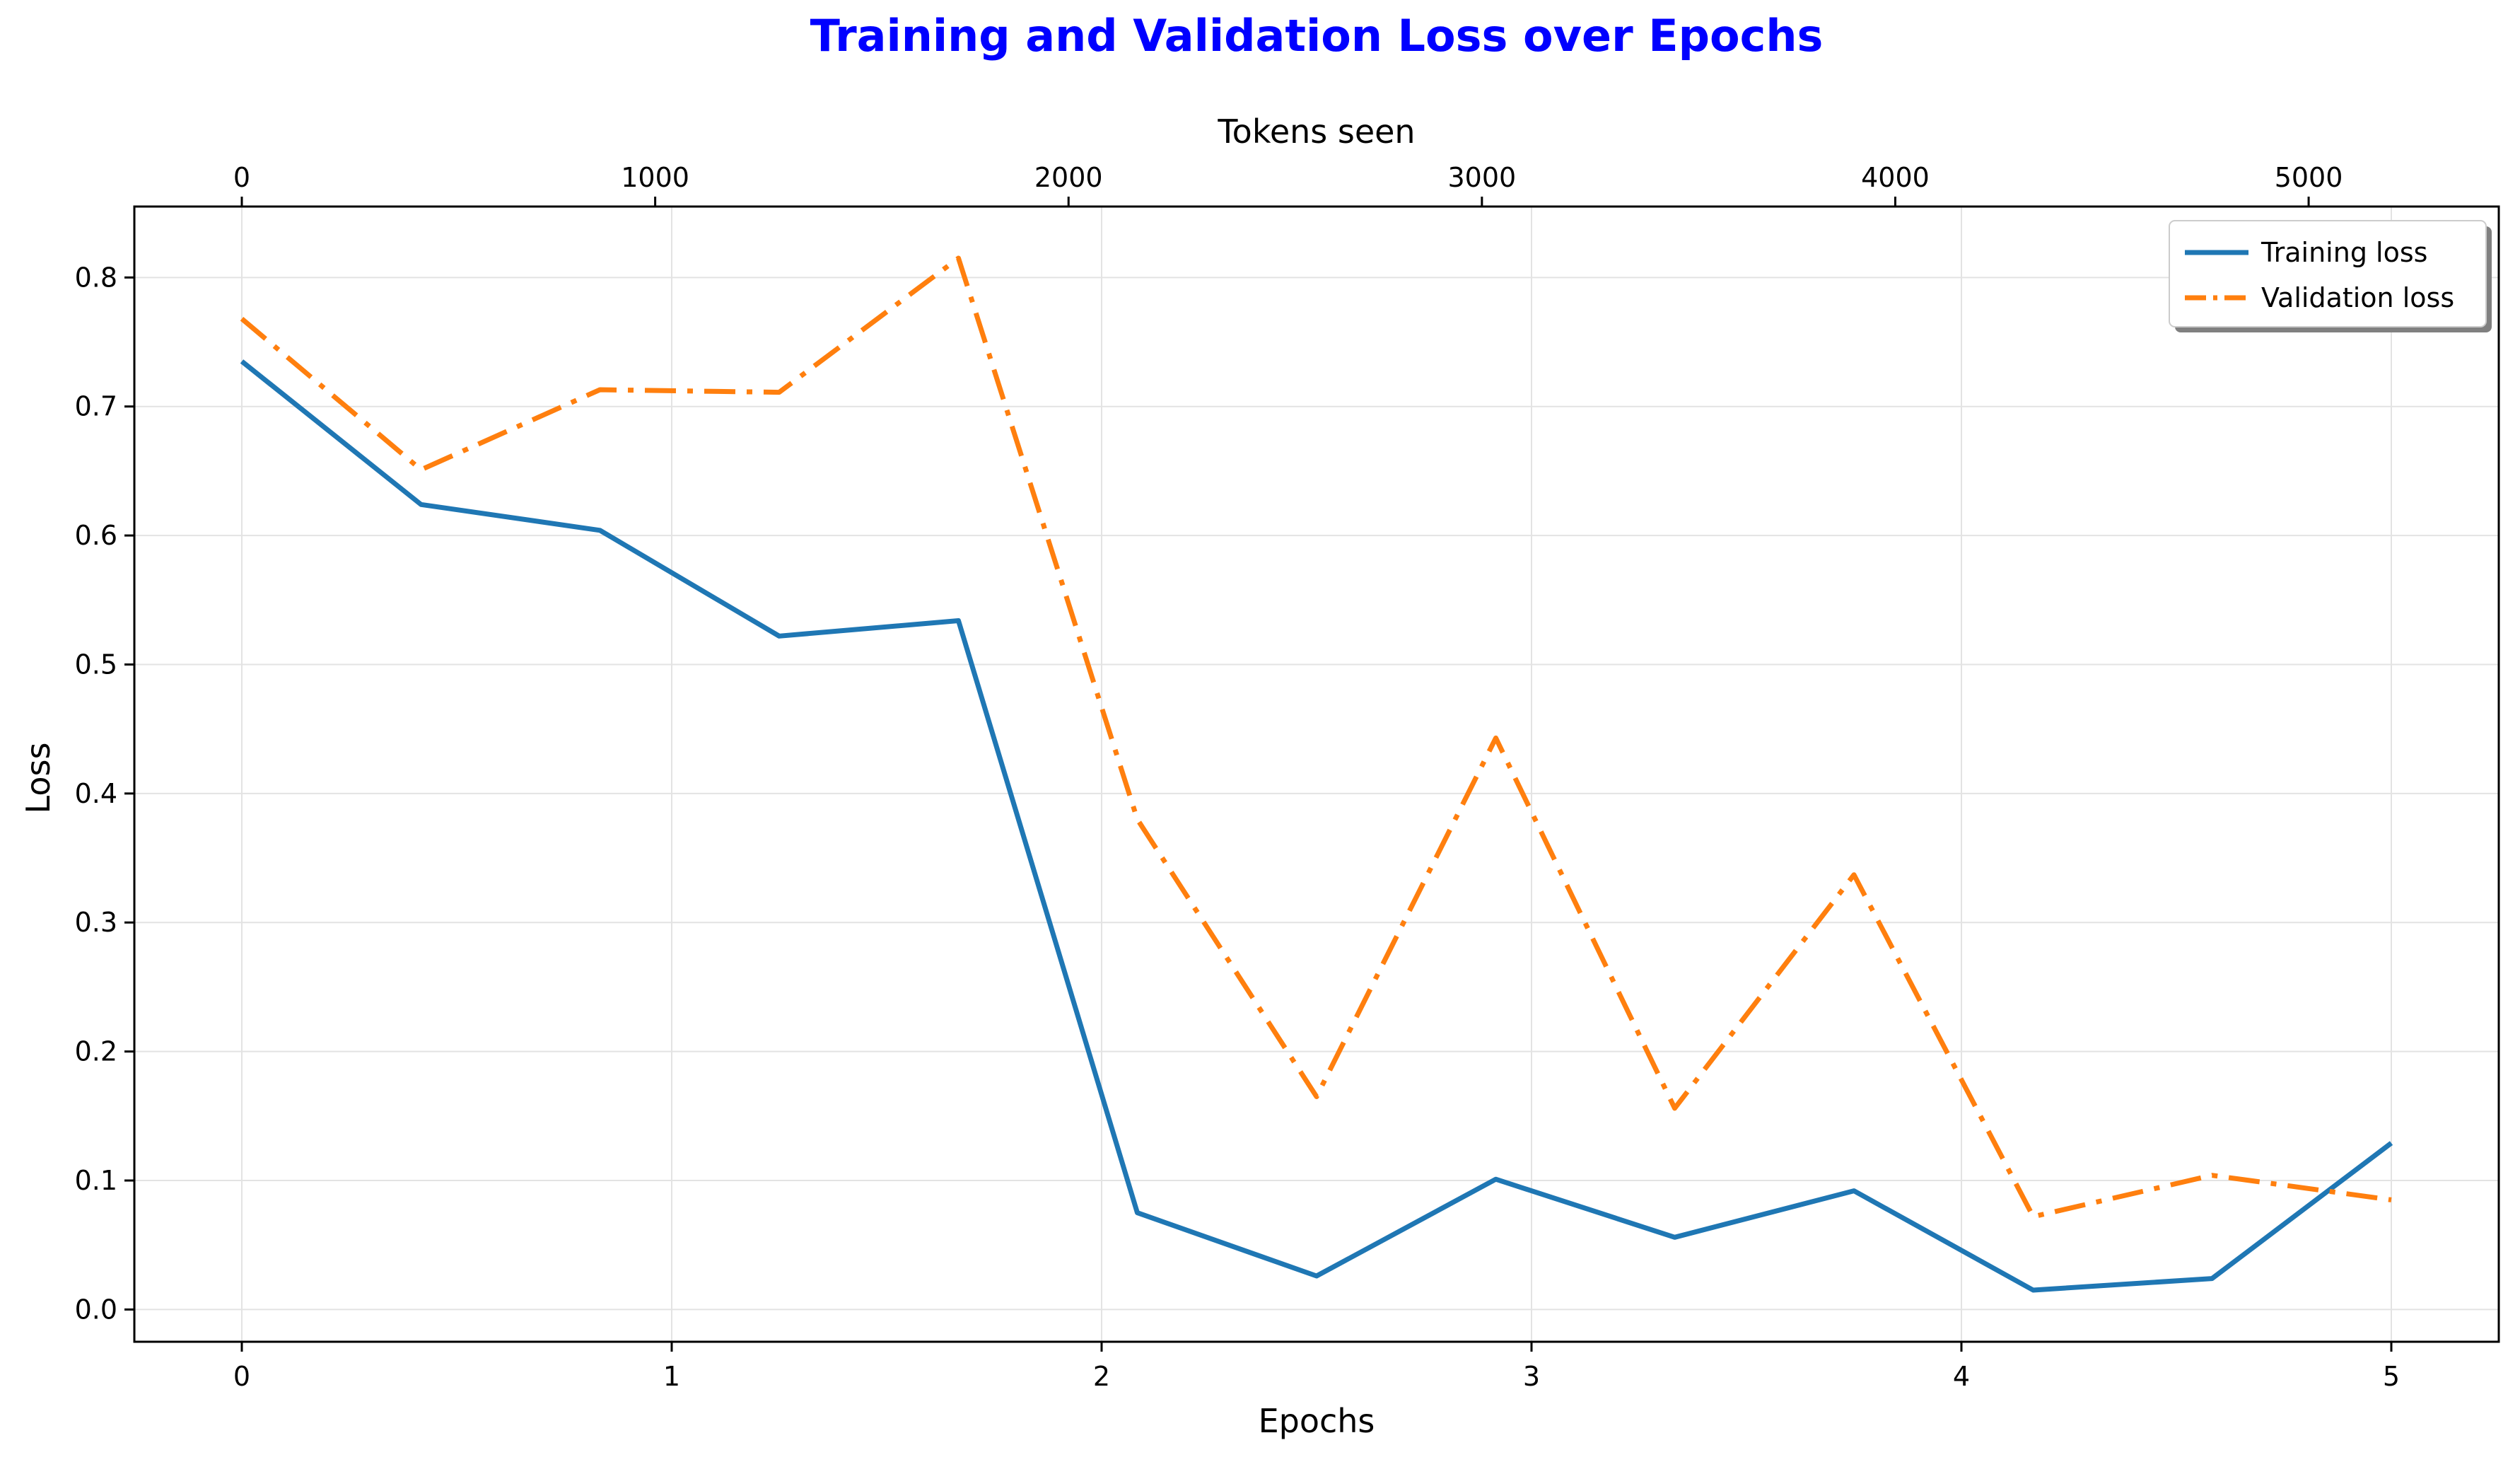  Describe the element at coordinates (96, 1309) in the screenshot. I see `y-tick-label: 0.0` at that location.